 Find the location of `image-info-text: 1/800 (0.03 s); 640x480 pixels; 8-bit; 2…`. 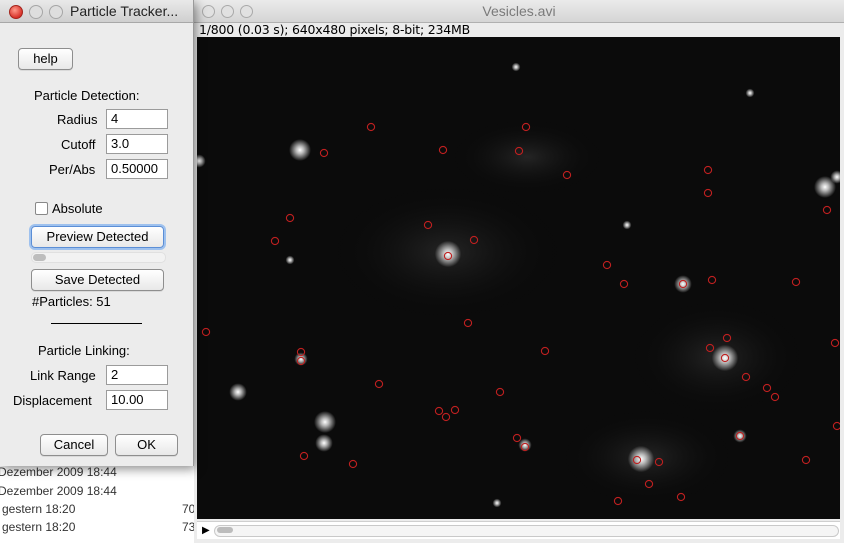

image-info-text: 1/800 (0.03 s); 640x480 pixels; 8-bit; 2… is located at coordinates (334, 29).